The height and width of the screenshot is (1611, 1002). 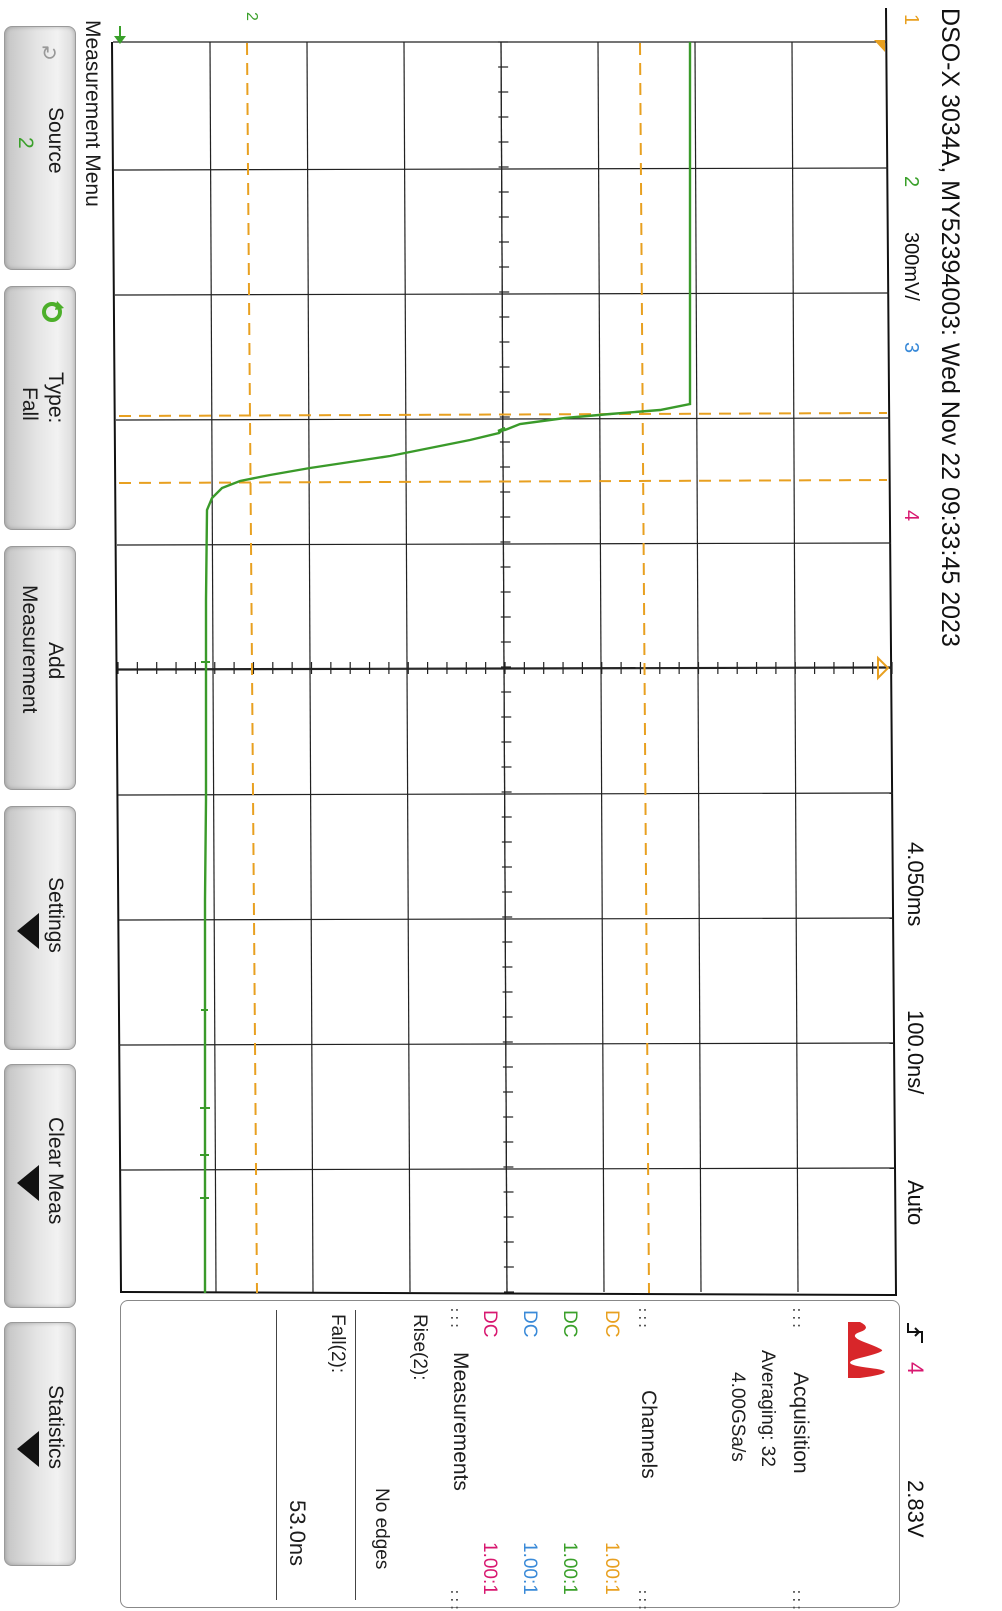 What do you see at coordinates (767, 1408) in the screenshot?
I see `averaging-value: Averaging: 32` at bounding box center [767, 1408].